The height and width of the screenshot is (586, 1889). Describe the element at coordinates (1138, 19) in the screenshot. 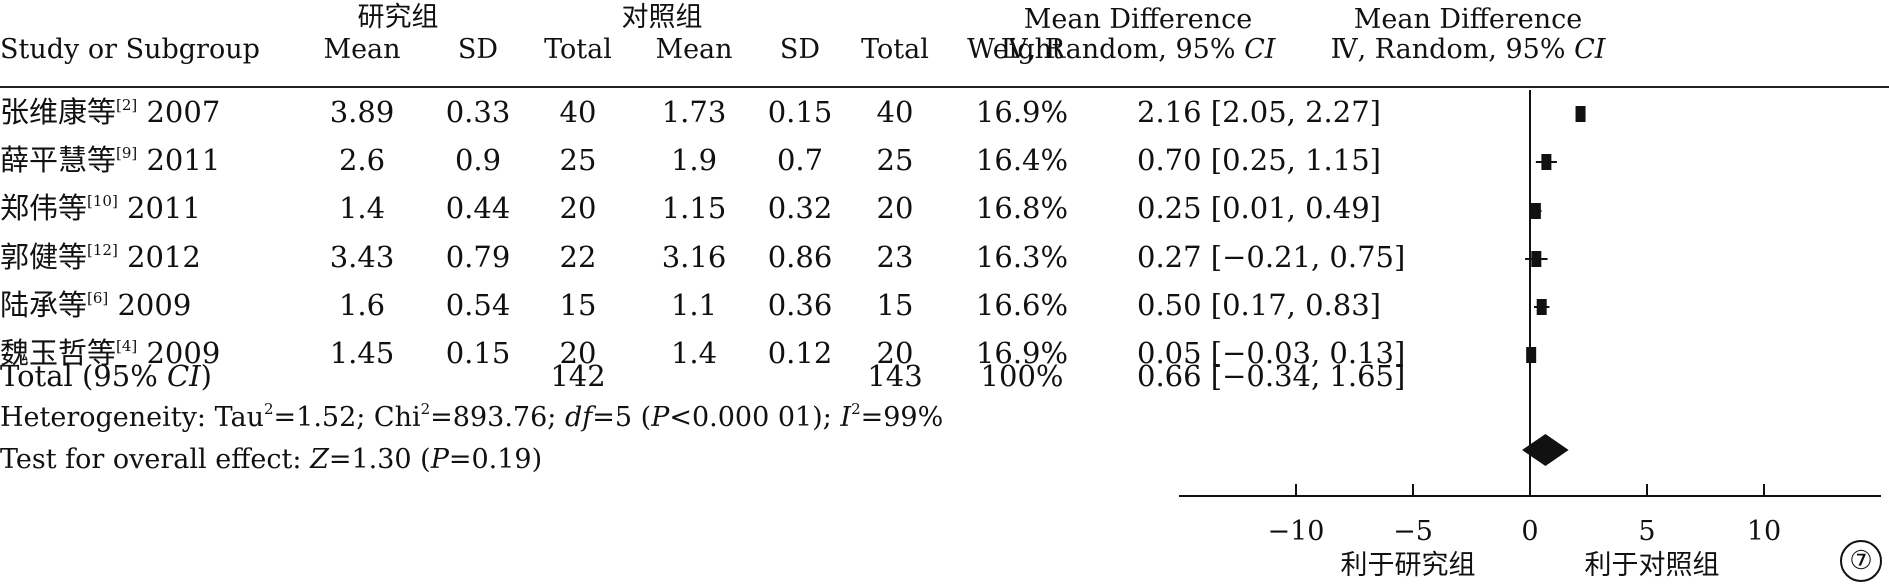

I see `md-title: Mean Difference` at that location.